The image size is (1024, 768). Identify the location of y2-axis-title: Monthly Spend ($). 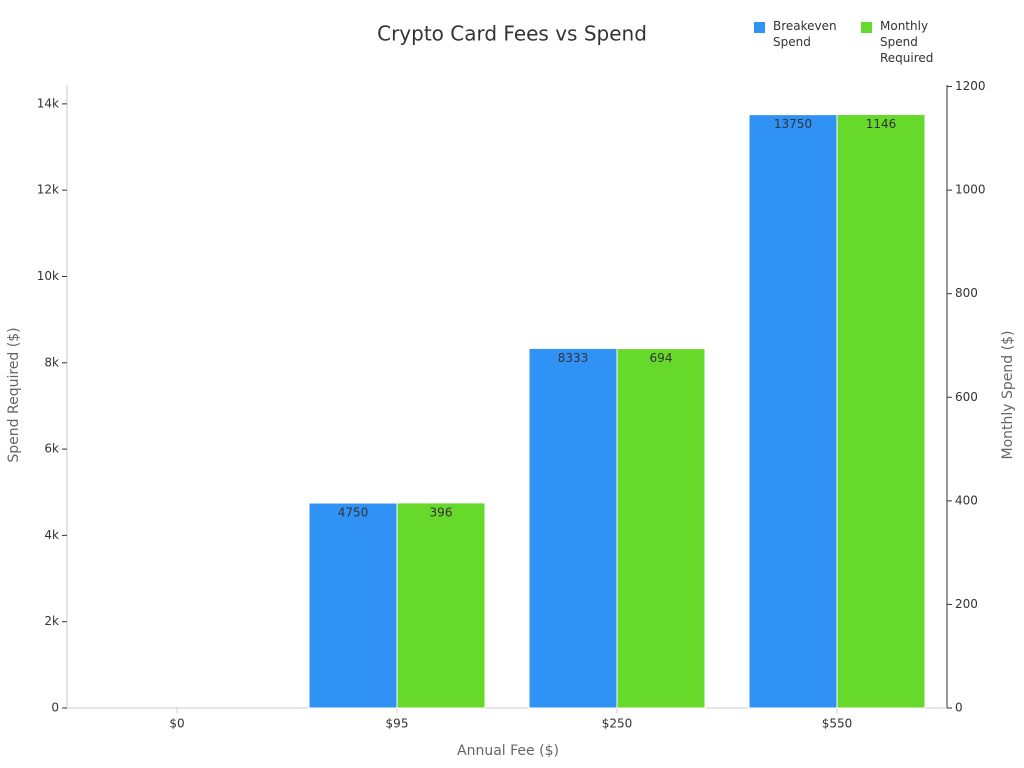
(1008, 395).